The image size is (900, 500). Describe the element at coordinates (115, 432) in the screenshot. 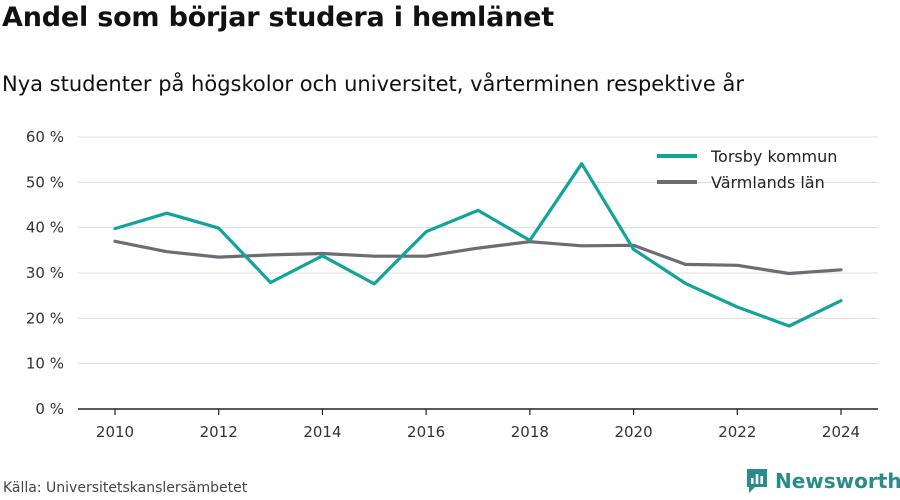

I see `x-tick-label: 2010` at that location.